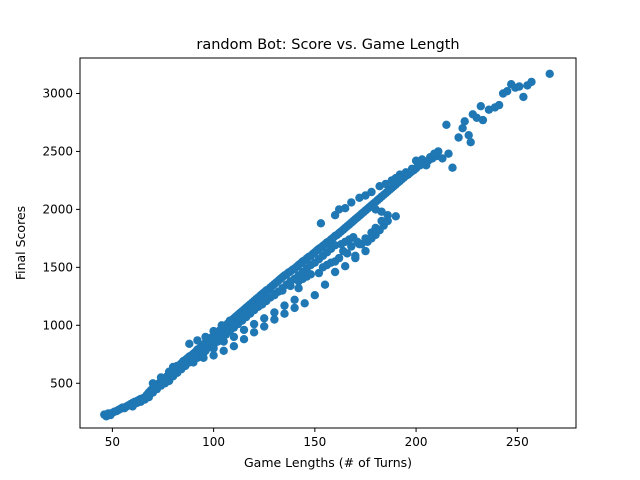 This screenshot has width=640, height=480. Describe the element at coordinates (57, 325) in the screenshot. I see `y-tick-label-1000: 1000` at that location.